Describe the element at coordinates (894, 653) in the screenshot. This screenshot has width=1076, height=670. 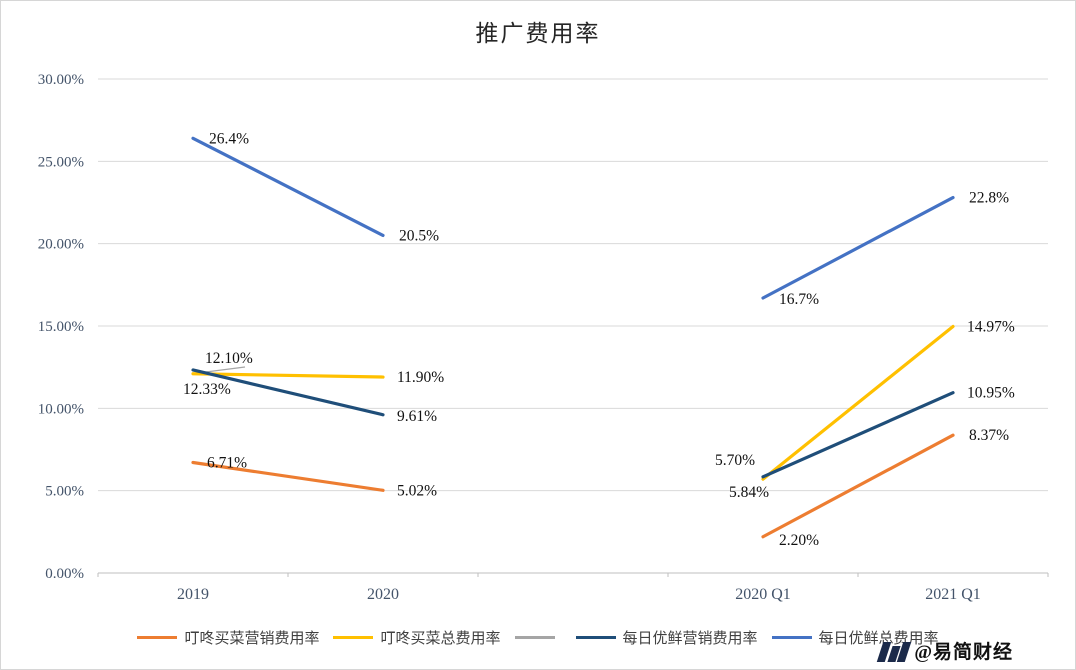
I see `watermark-logo-icon` at that location.